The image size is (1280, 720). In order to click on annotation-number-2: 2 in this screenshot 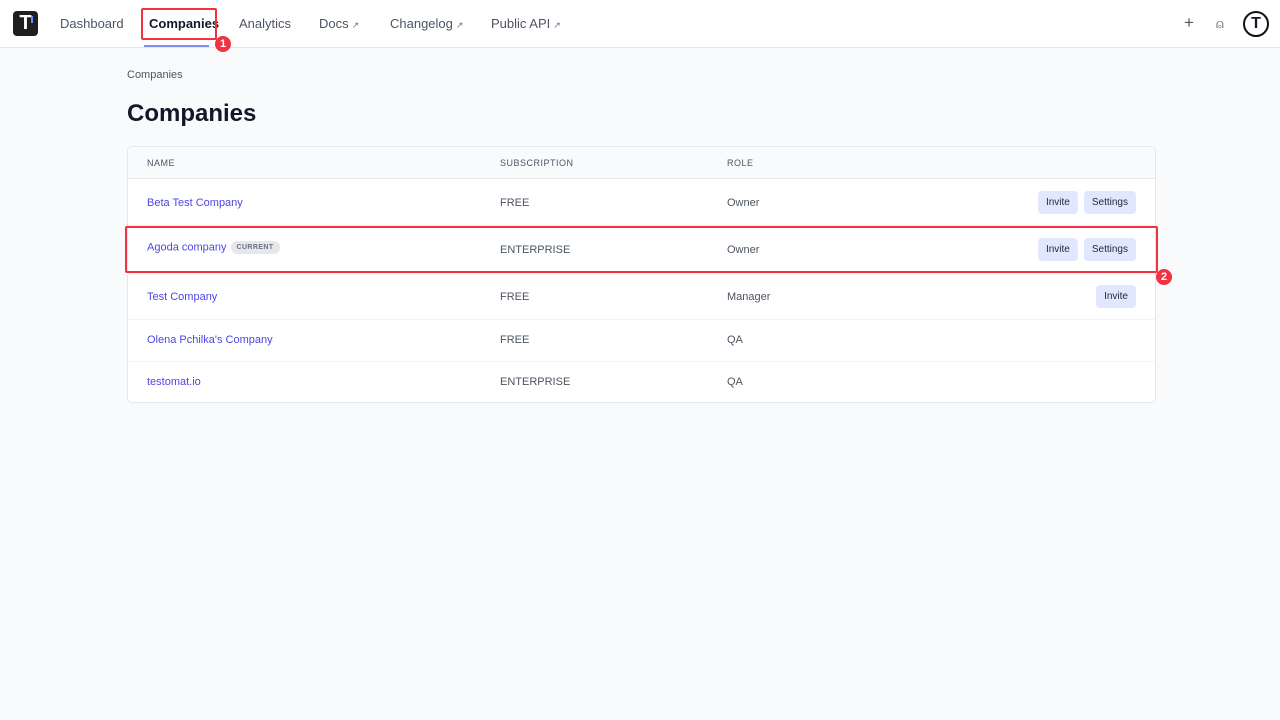, I will do `click(1164, 277)`.